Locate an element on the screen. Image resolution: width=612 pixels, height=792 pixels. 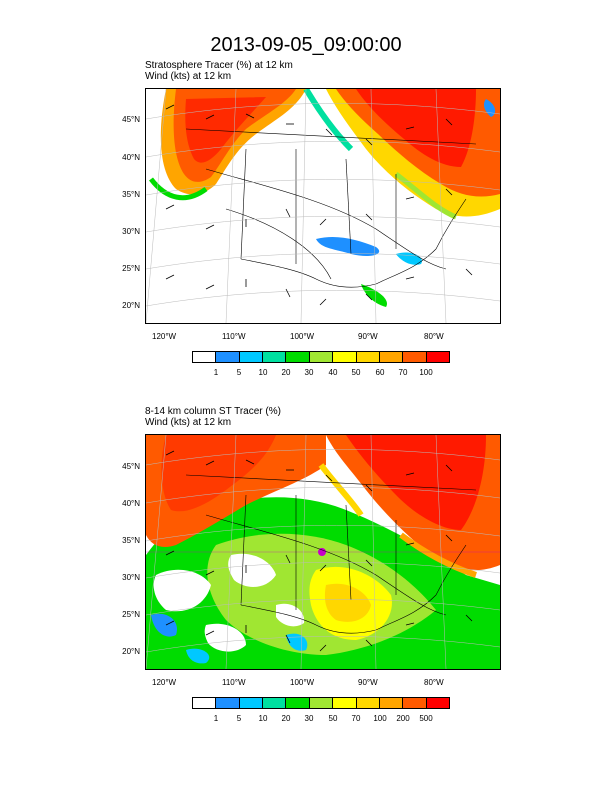
panel1-lon-label: 110°W is located at coordinates (234, 336).